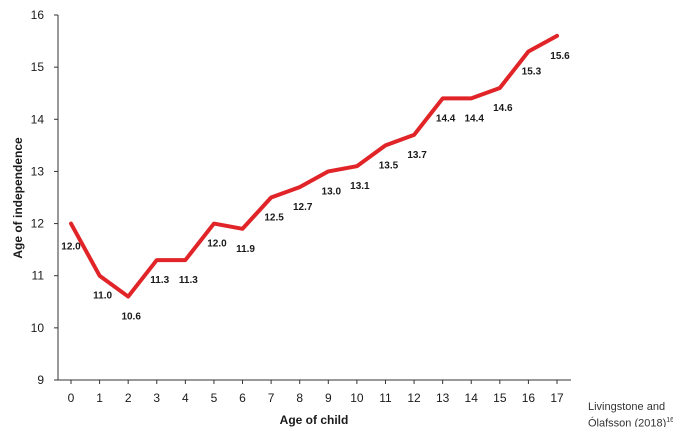  What do you see at coordinates (99, 398) in the screenshot?
I see `x-tick-label: 1` at bounding box center [99, 398].